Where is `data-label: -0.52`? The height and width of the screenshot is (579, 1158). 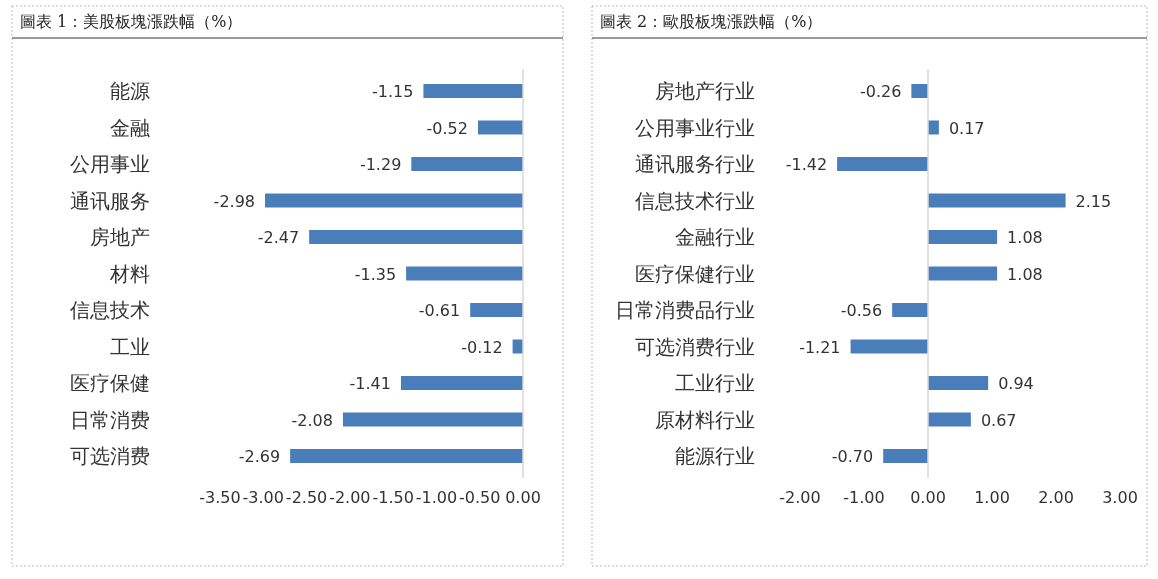 data-label: -0.52 is located at coordinates (447, 128).